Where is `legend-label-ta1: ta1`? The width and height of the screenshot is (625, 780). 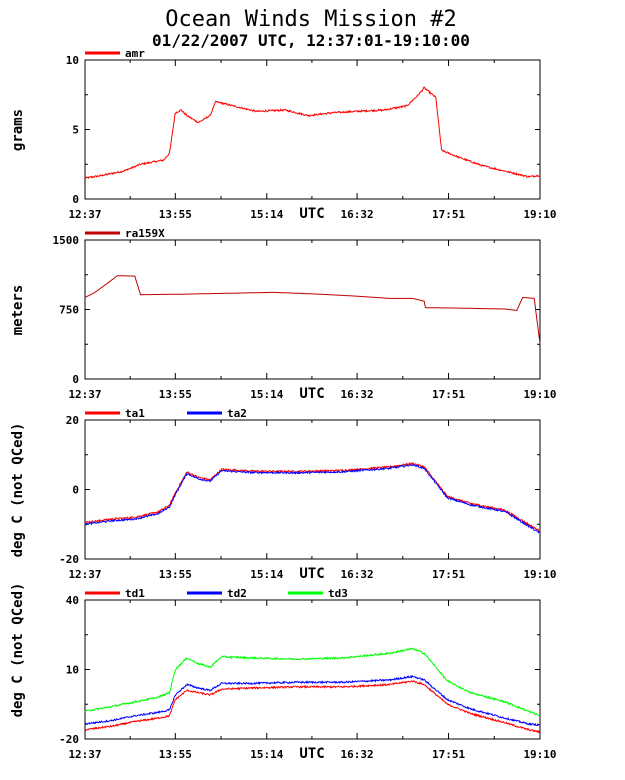 legend-label-ta1: ta1 is located at coordinates (135, 413).